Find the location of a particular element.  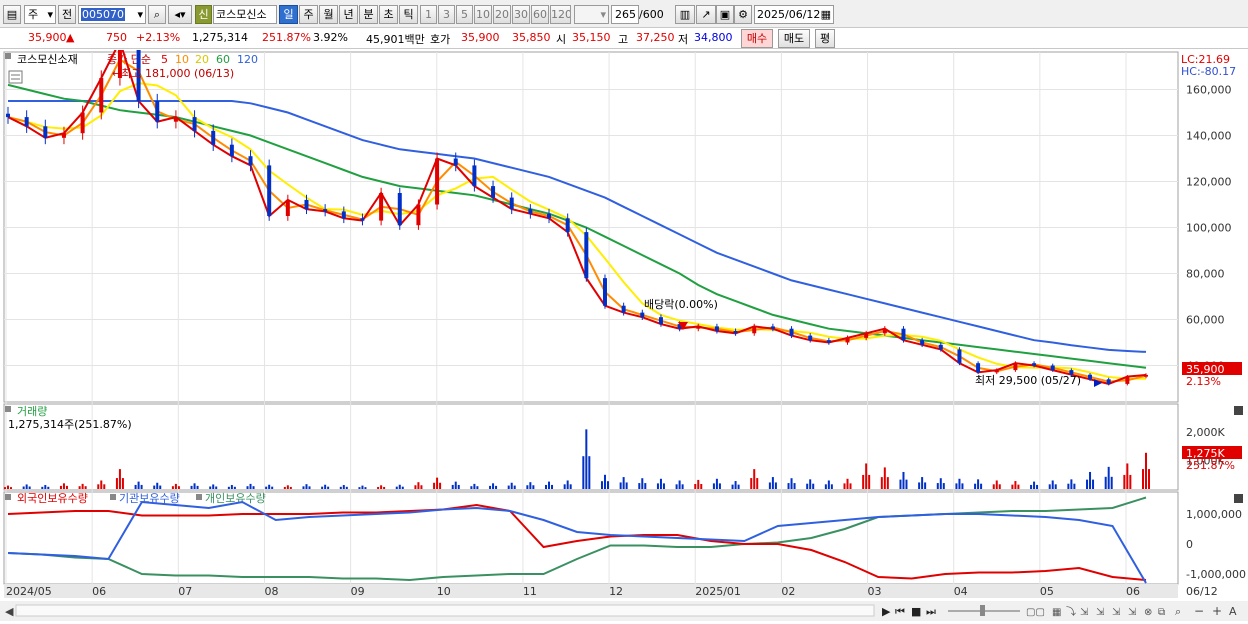

interval-5-button: 5 is located at coordinates (464, 14).